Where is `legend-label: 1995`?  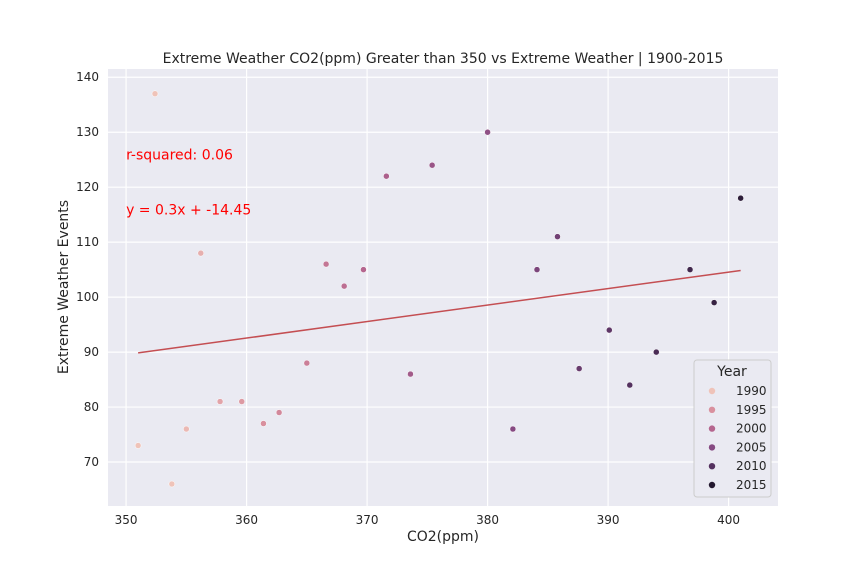
legend-label: 1995 is located at coordinates (751, 410).